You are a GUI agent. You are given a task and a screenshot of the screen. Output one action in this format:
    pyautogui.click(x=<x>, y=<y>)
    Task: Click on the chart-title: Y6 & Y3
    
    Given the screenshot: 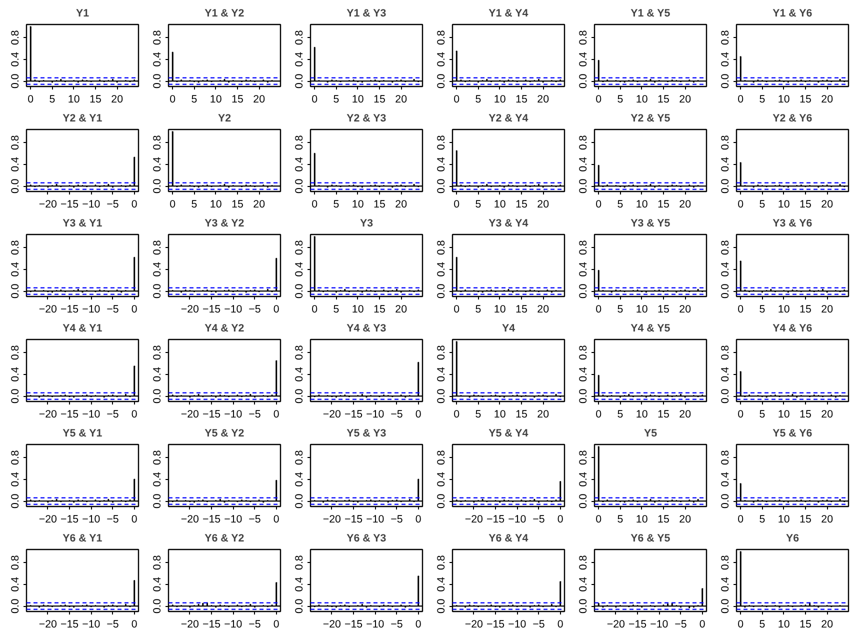 What is the action you would take?
    pyautogui.click(x=366, y=538)
    